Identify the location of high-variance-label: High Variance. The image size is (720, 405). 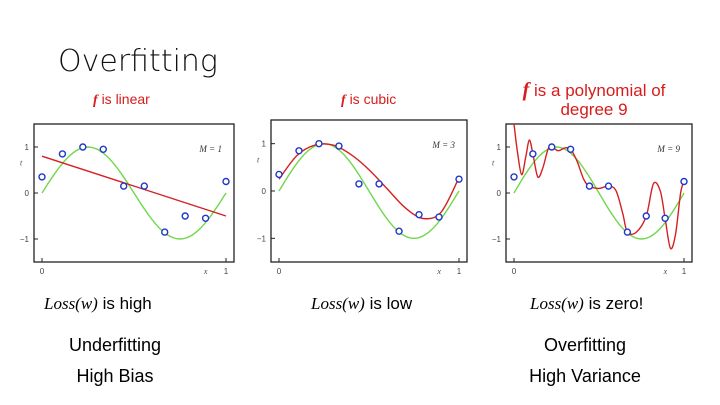
(585, 376).